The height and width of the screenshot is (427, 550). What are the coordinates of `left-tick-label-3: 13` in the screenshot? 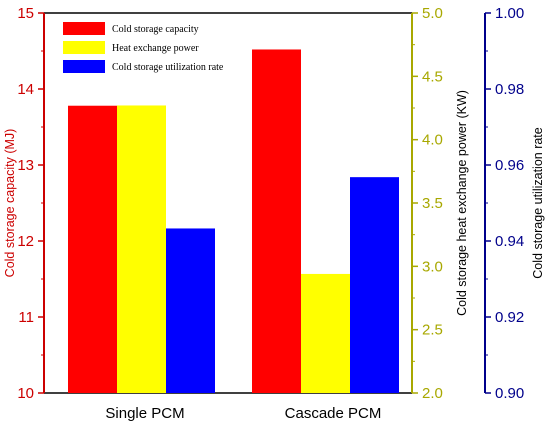 It's located at (25, 165).